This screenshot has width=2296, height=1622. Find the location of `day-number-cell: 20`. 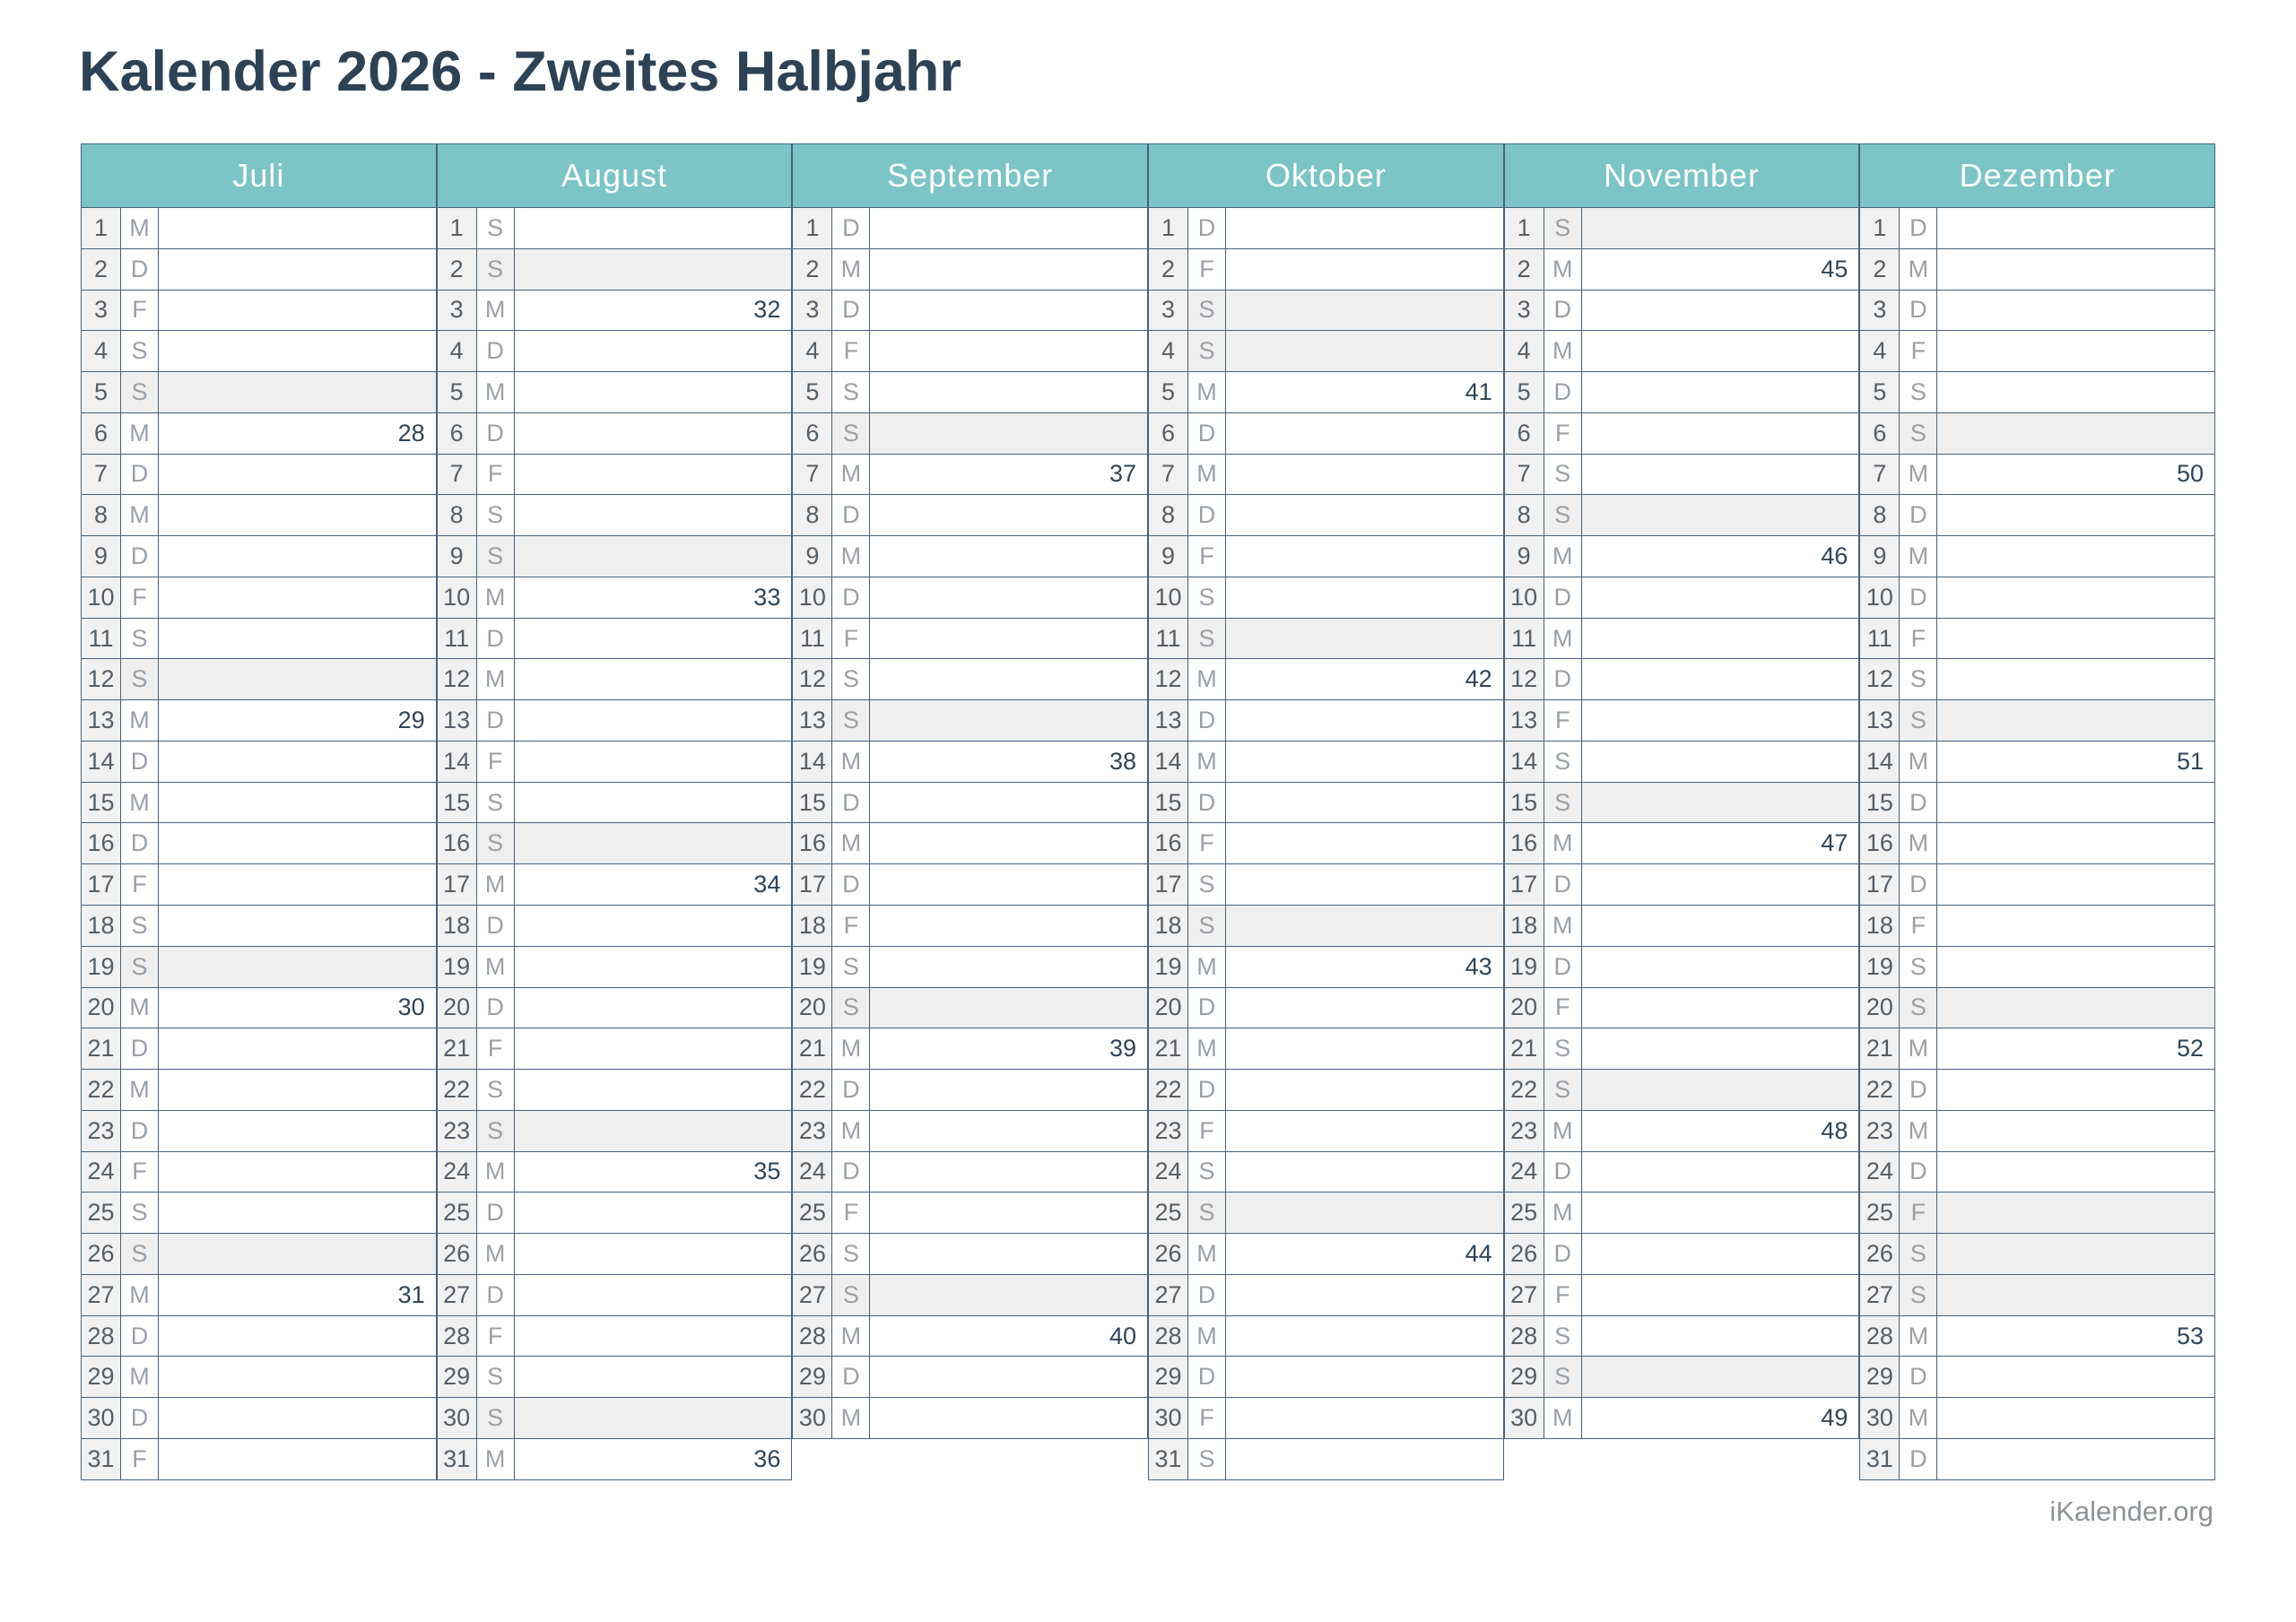

day-number-cell: 20 is located at coordinates (101, 1007).